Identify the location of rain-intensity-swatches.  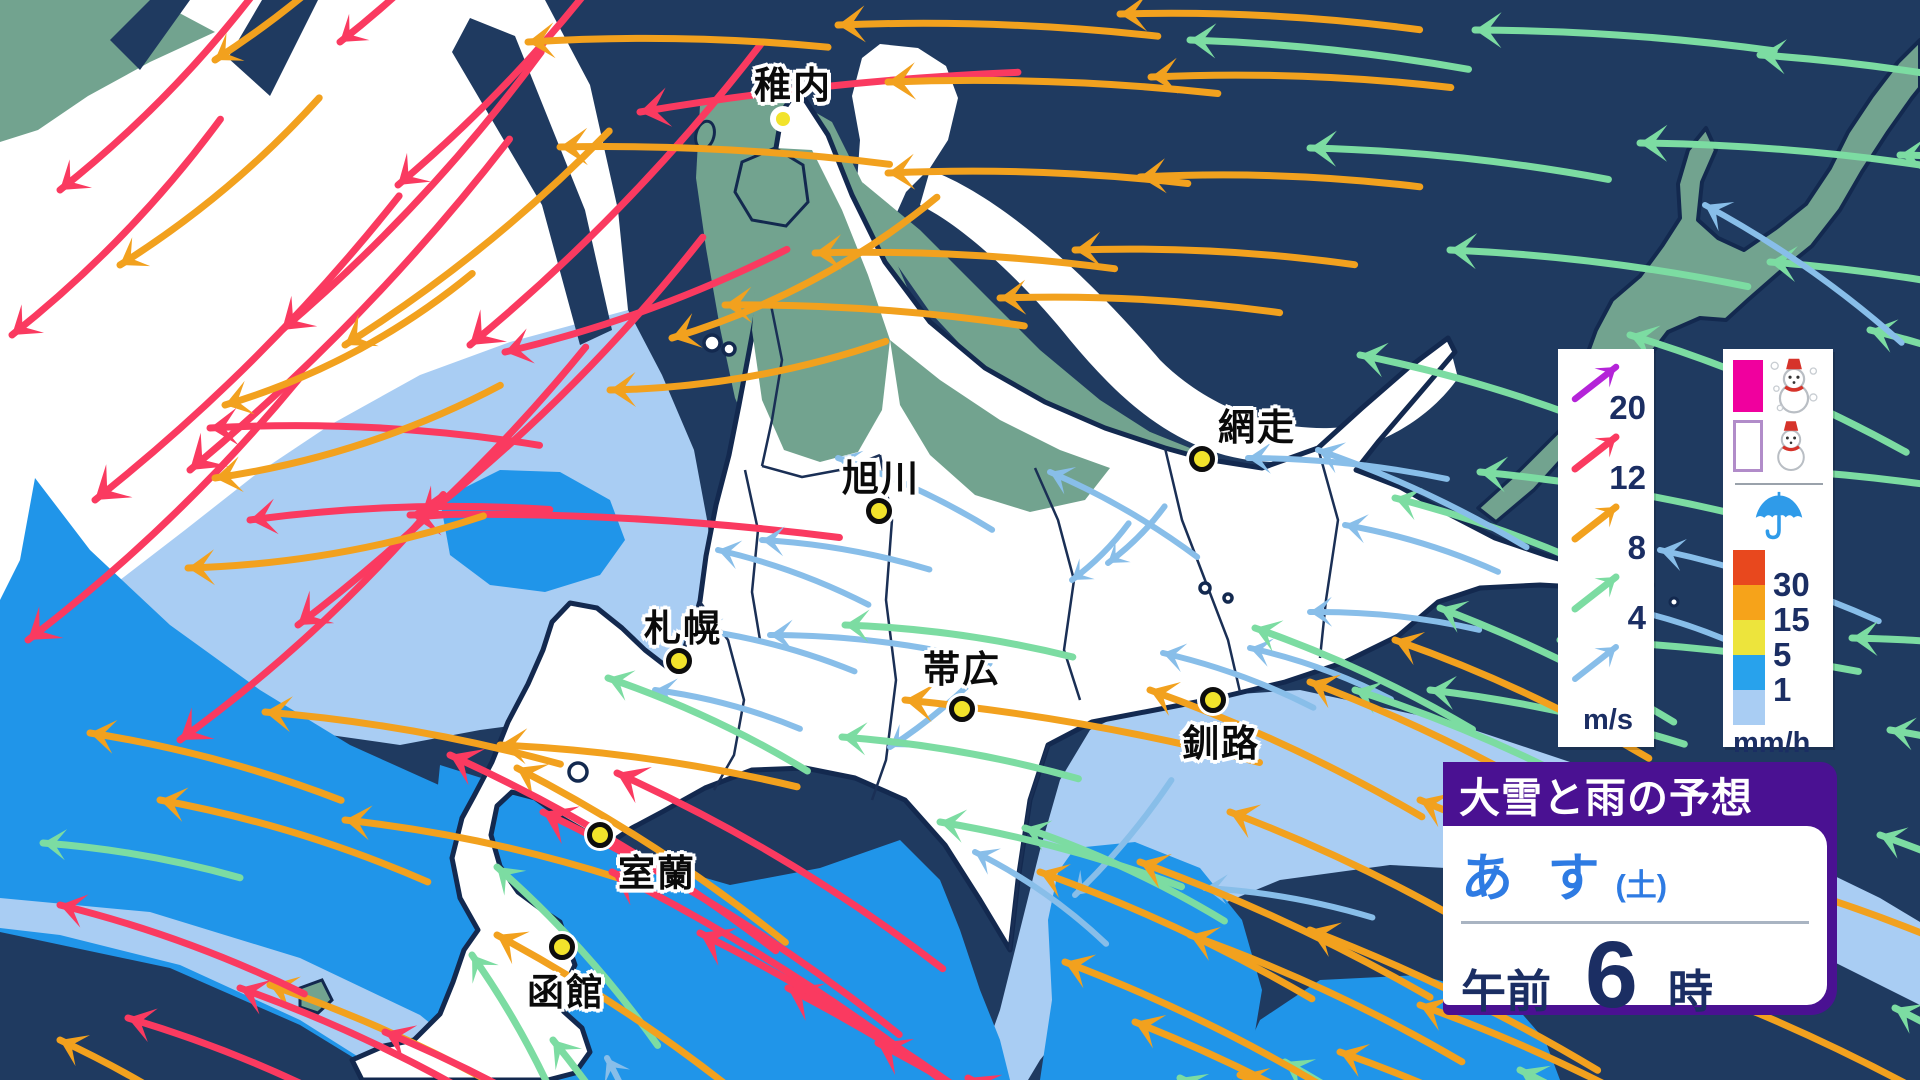
(1749, 637).